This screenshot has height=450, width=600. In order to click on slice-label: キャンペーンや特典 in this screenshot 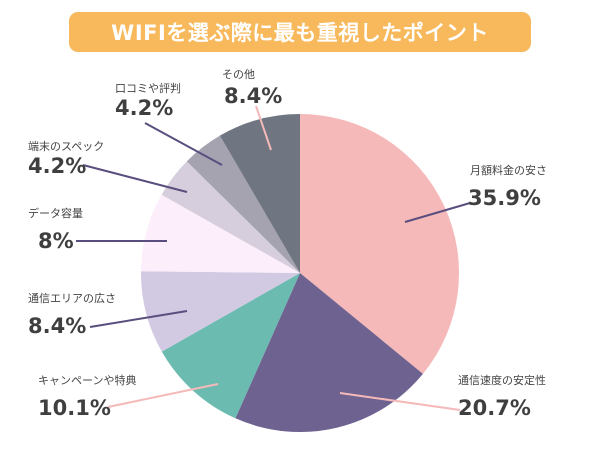, I will do `click(87, 380)`.